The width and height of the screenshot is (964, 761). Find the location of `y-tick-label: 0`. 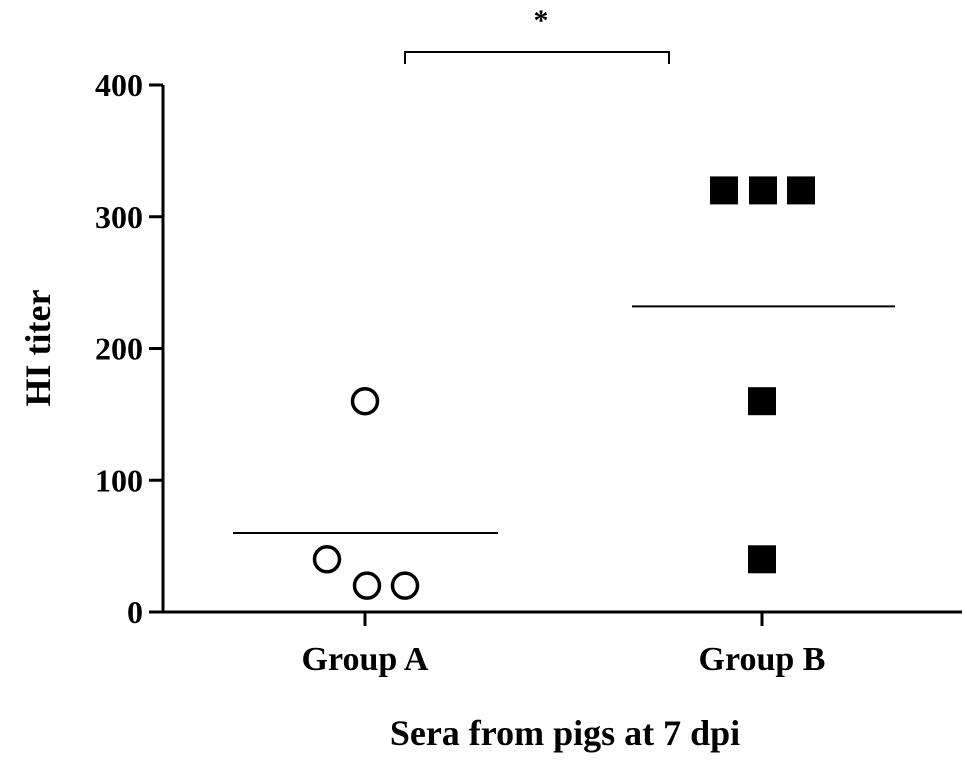

y-tick-label: 0 is located at coordinates (135, 612).